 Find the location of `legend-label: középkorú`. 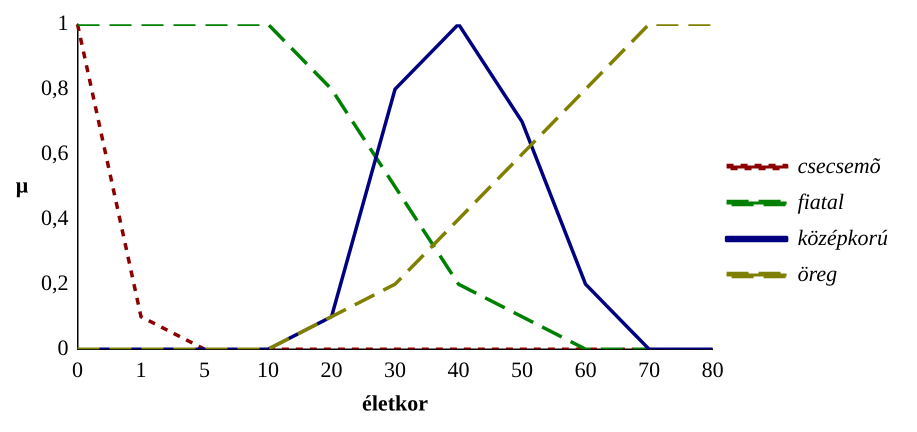

legend-label: középkorú is located at coordinates (843, 237).